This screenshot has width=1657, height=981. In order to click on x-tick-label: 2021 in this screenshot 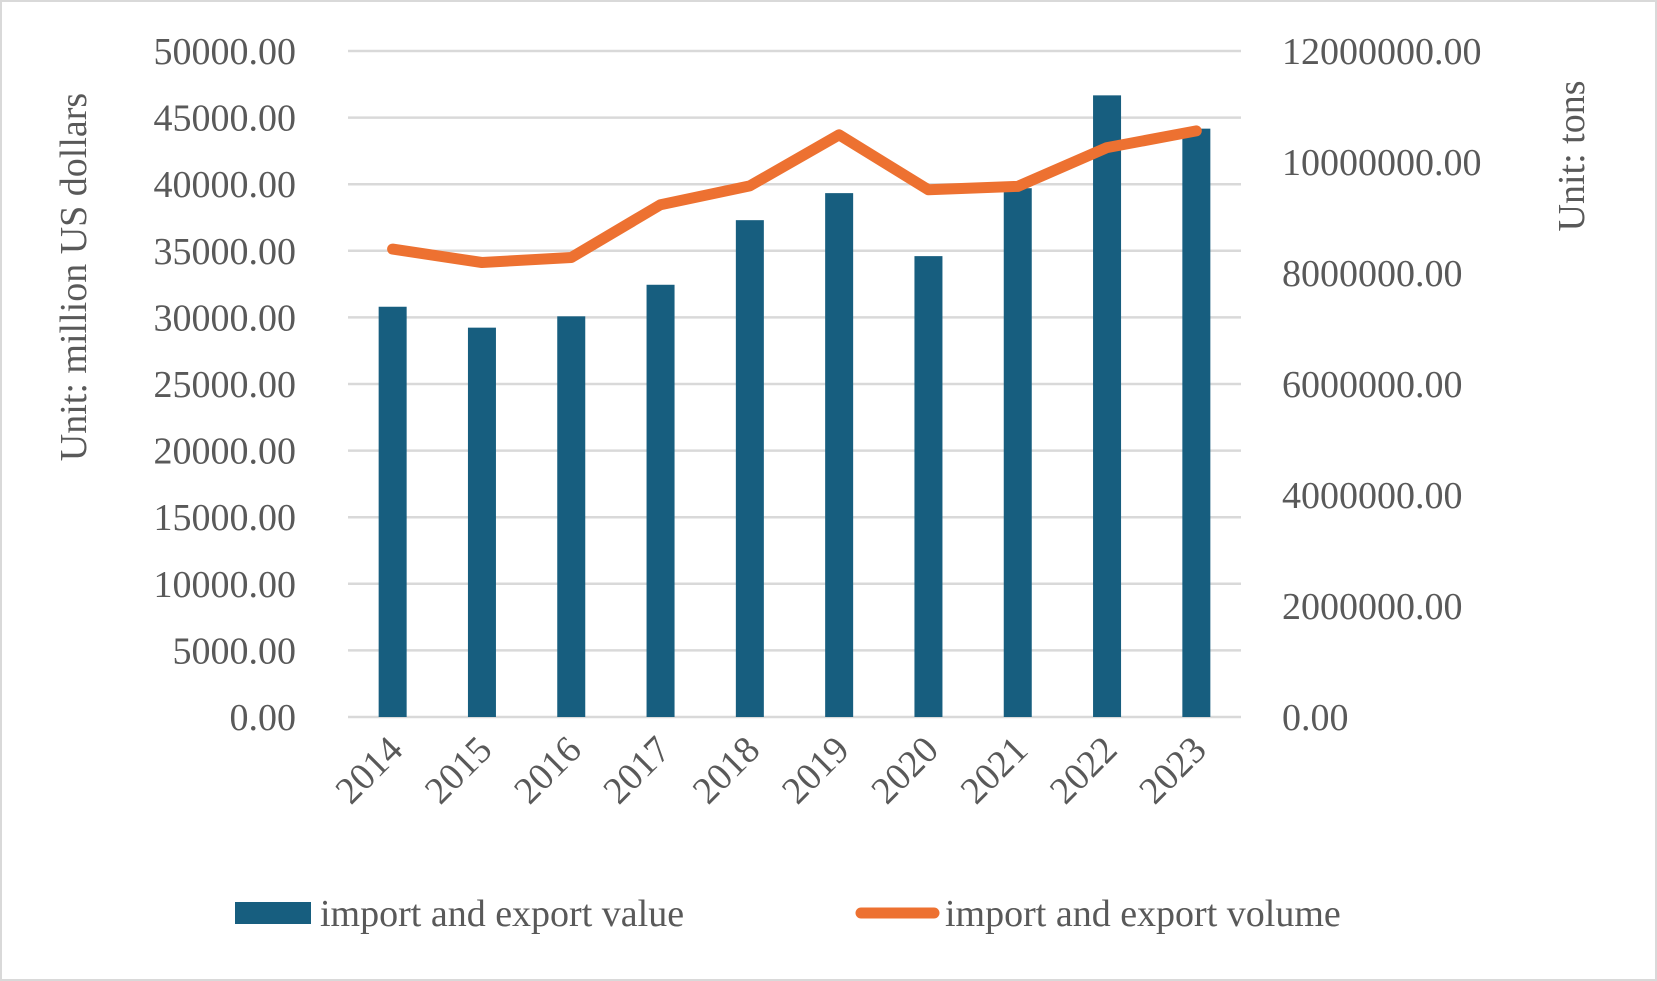, I will do `click(994, 770)`.